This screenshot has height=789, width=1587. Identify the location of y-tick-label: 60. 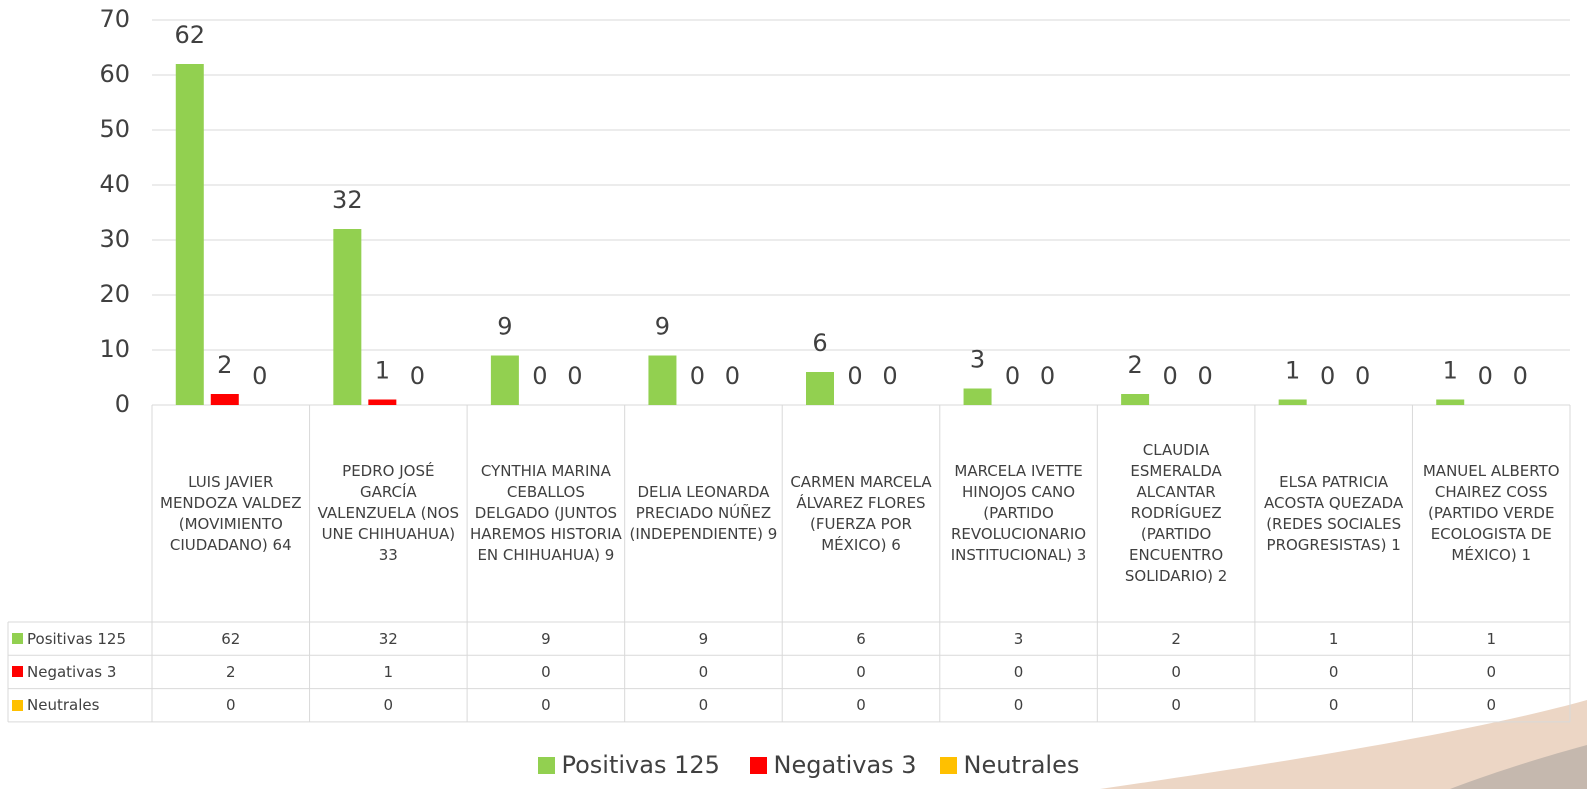
(114, 74).